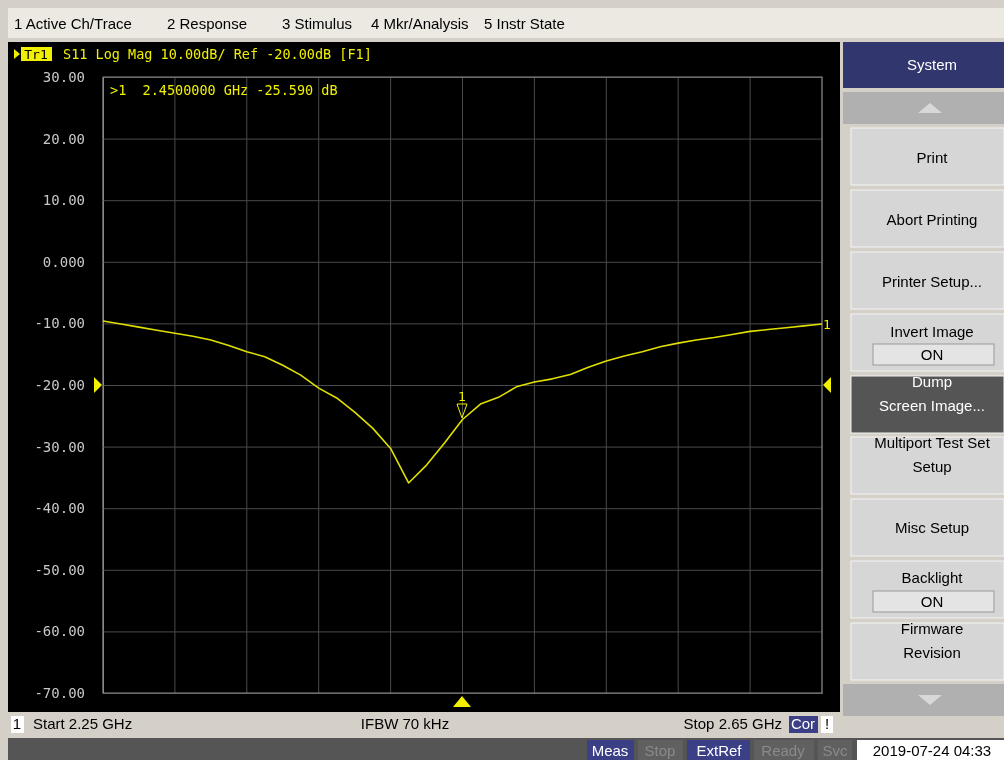  What do you see at coordinates (932, 577) in the screenshot?
I see `text: Backlight` at bounding box center [932, 577].